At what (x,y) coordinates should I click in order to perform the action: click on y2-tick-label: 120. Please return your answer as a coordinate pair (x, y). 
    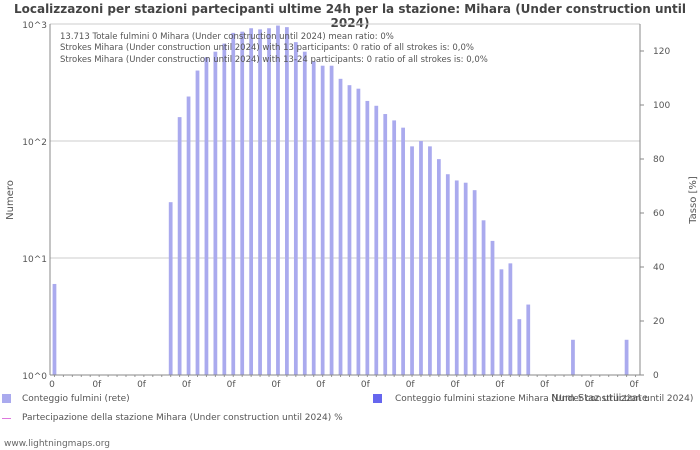
    Looking at the image, I should click on (661, 52).